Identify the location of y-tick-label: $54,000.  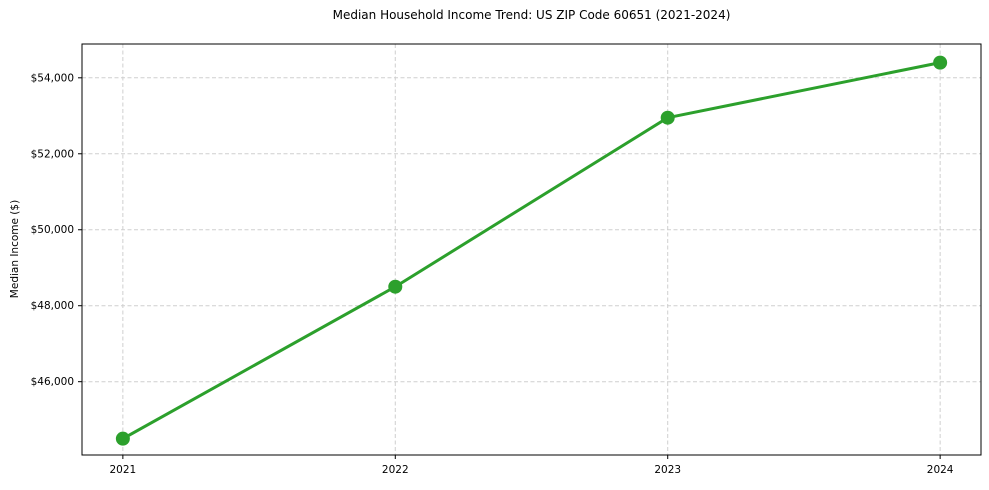
(52, 78).